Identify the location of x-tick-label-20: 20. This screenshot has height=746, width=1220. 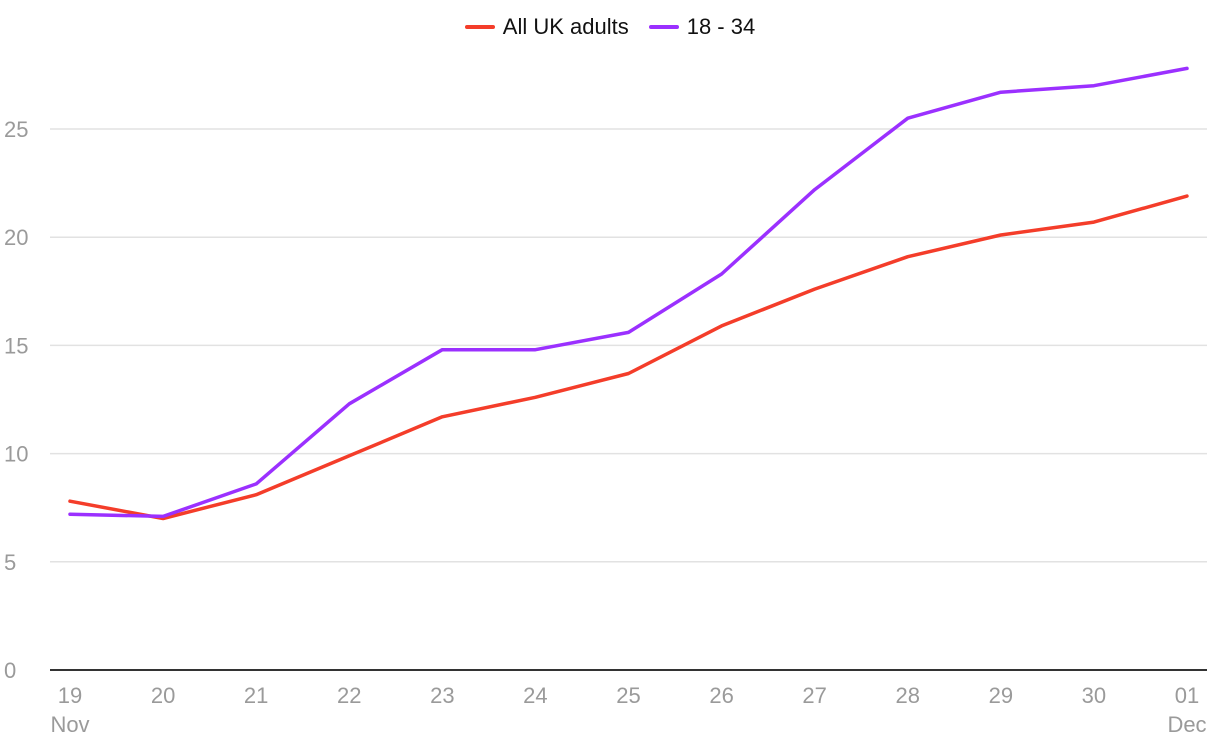
(163, 695).